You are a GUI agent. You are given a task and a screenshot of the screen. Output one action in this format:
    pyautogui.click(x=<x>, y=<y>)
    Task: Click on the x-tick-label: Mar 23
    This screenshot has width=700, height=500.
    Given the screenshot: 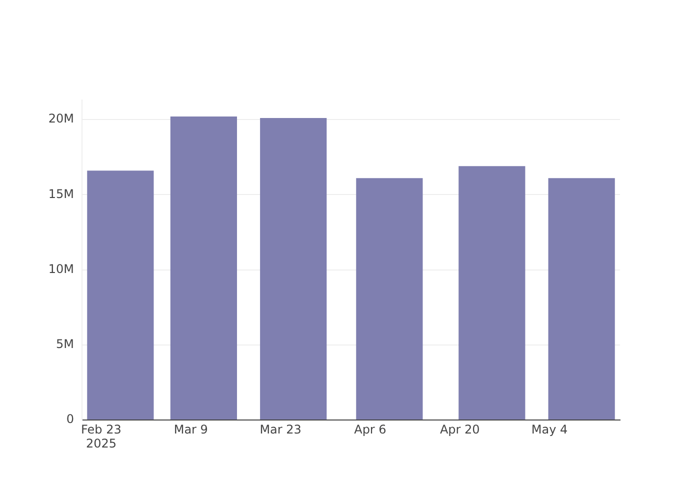 What is the action you would take?
    pyautogui.click(x=281, y=429)
    